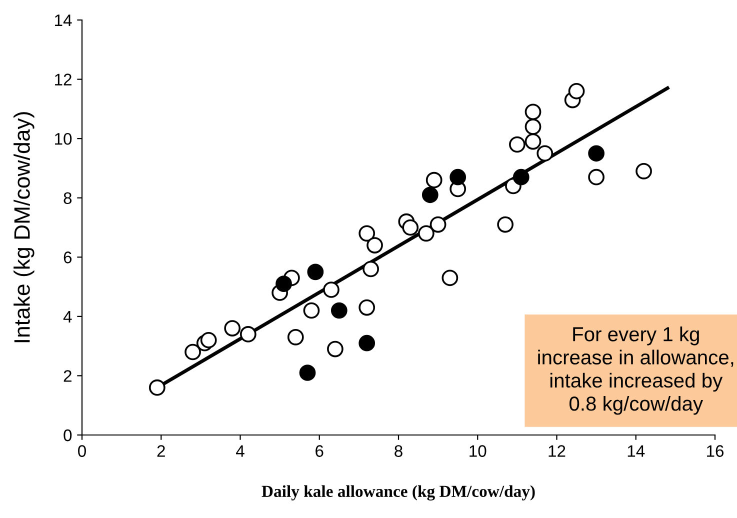  I want to click on x-tick-label: 2, so click(161, 451).